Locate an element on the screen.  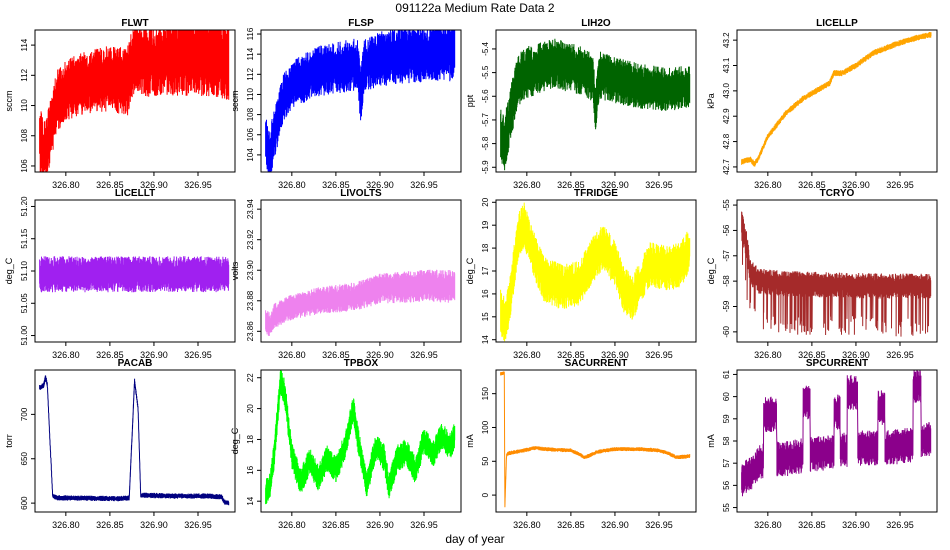
panel-title: TFRIDGE is located at coordinates (596, 193).